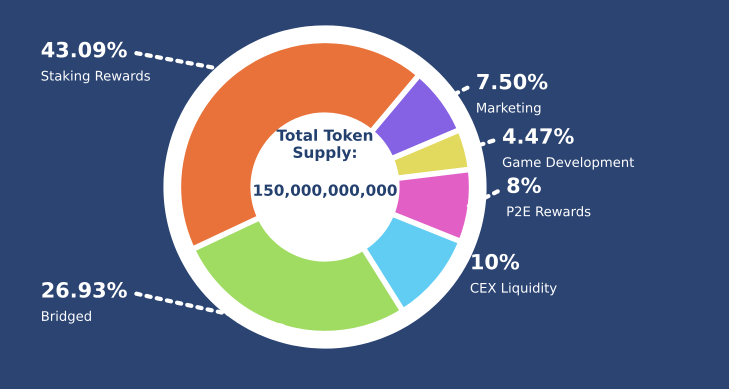 Image resolution: width=729 pixels, height=389 pixels. I want to click on data-label: 4.47%, so click(538, 136).